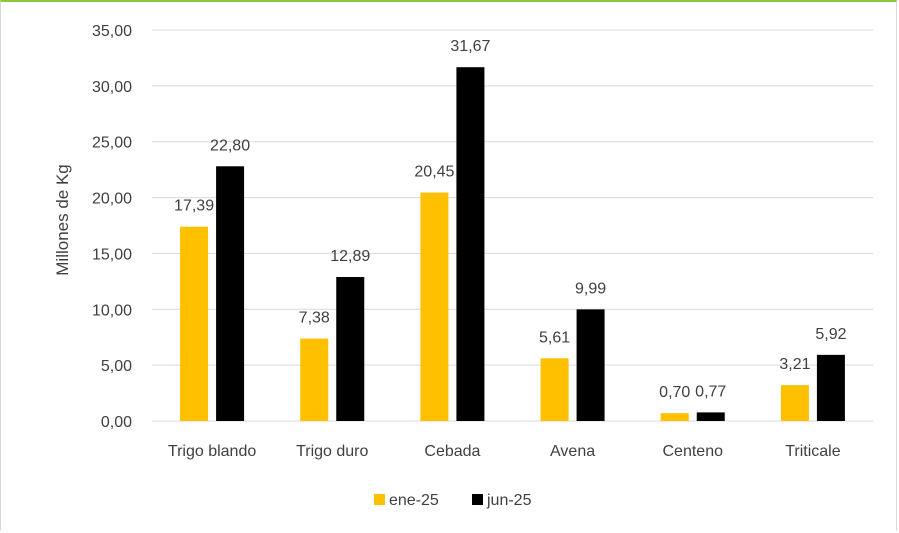  I want to click on y-axis-ticks: 0,00 5,00 10,00 15,00 20,00 25,00 30,00 35,00, so click(112, 227).